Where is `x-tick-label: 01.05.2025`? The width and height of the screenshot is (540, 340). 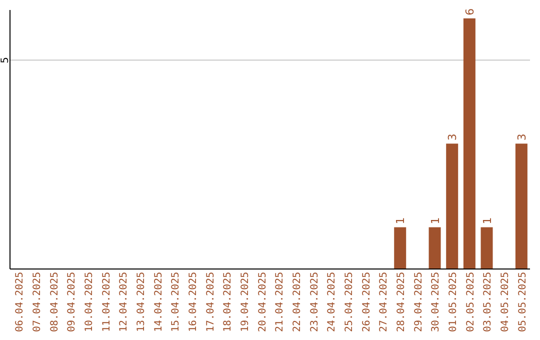 x-tick-label: 01.05.2025 is located at coordinates (453, 302).